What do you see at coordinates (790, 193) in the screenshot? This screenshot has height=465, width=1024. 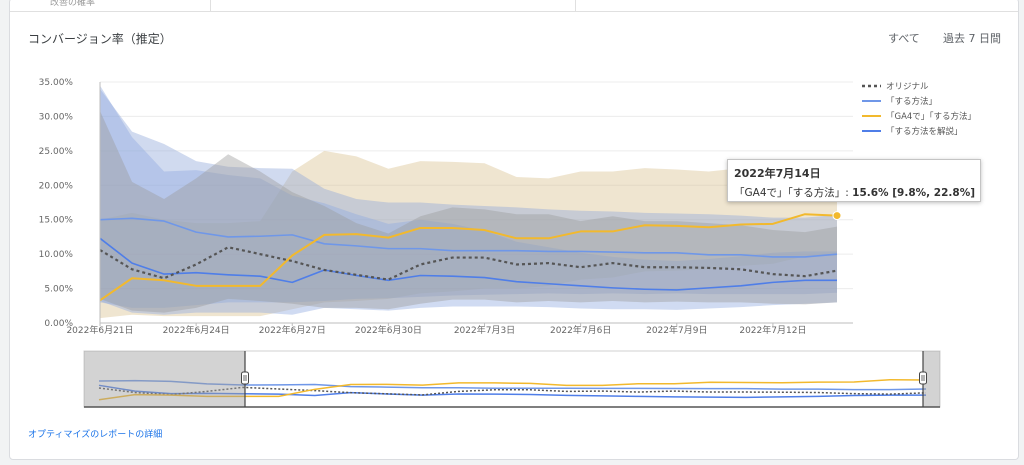 I see `tooltip-series-name: 「GA4で」「する方法」` at bounding box center [790, 193].